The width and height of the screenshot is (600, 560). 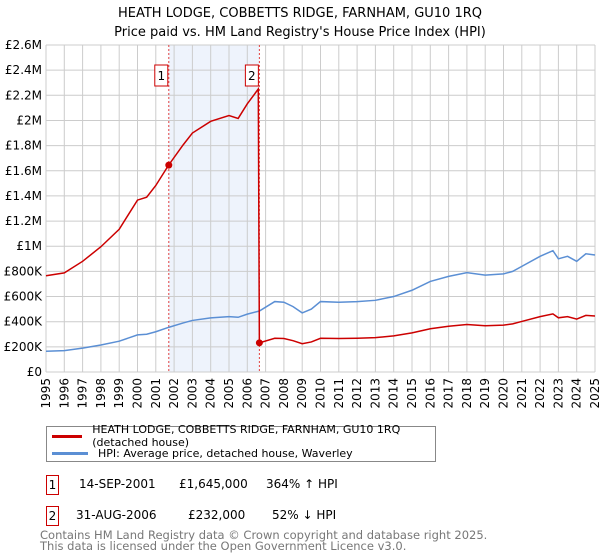 What do you see at coordinates (156, 393) in the screenshot?
I see `x-tick-label: 2001` at bounding box center [156, 393].